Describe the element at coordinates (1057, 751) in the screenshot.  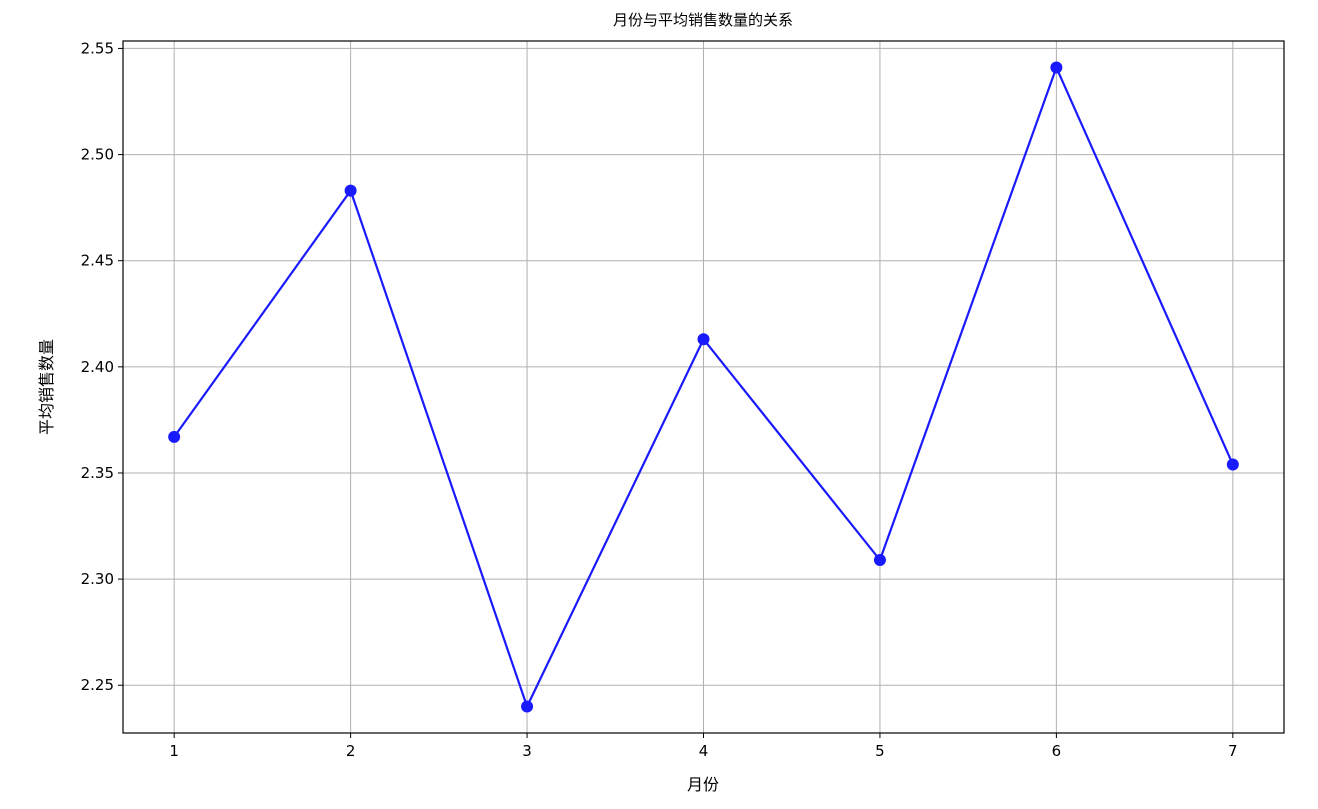
I see `x-tick-label: 6` at that location.